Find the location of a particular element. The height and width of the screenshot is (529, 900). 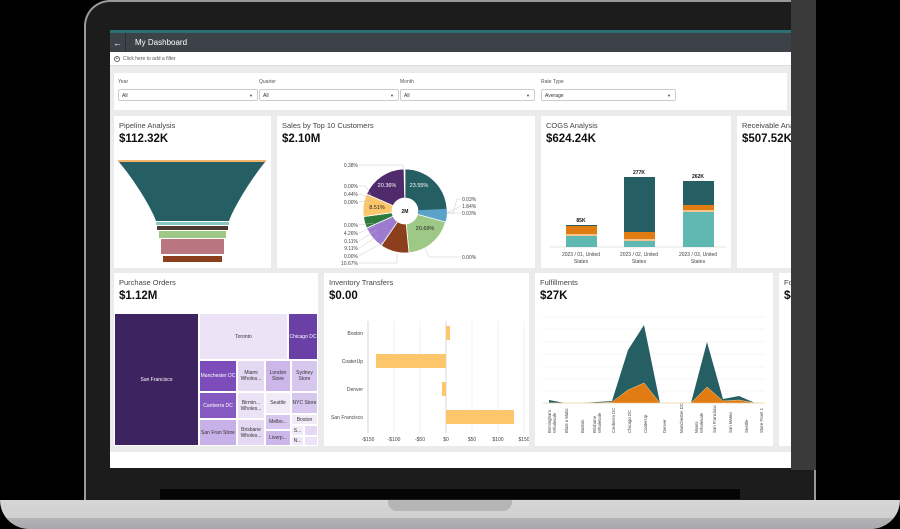

svg-text: $100 is located at coordinates (497, 440).